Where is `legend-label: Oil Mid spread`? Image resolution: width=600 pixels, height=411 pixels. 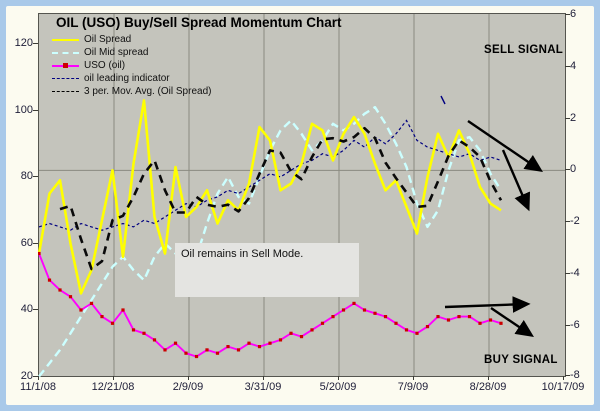
legend-label: Oil Mid spread is located at coordinates (116, 52).